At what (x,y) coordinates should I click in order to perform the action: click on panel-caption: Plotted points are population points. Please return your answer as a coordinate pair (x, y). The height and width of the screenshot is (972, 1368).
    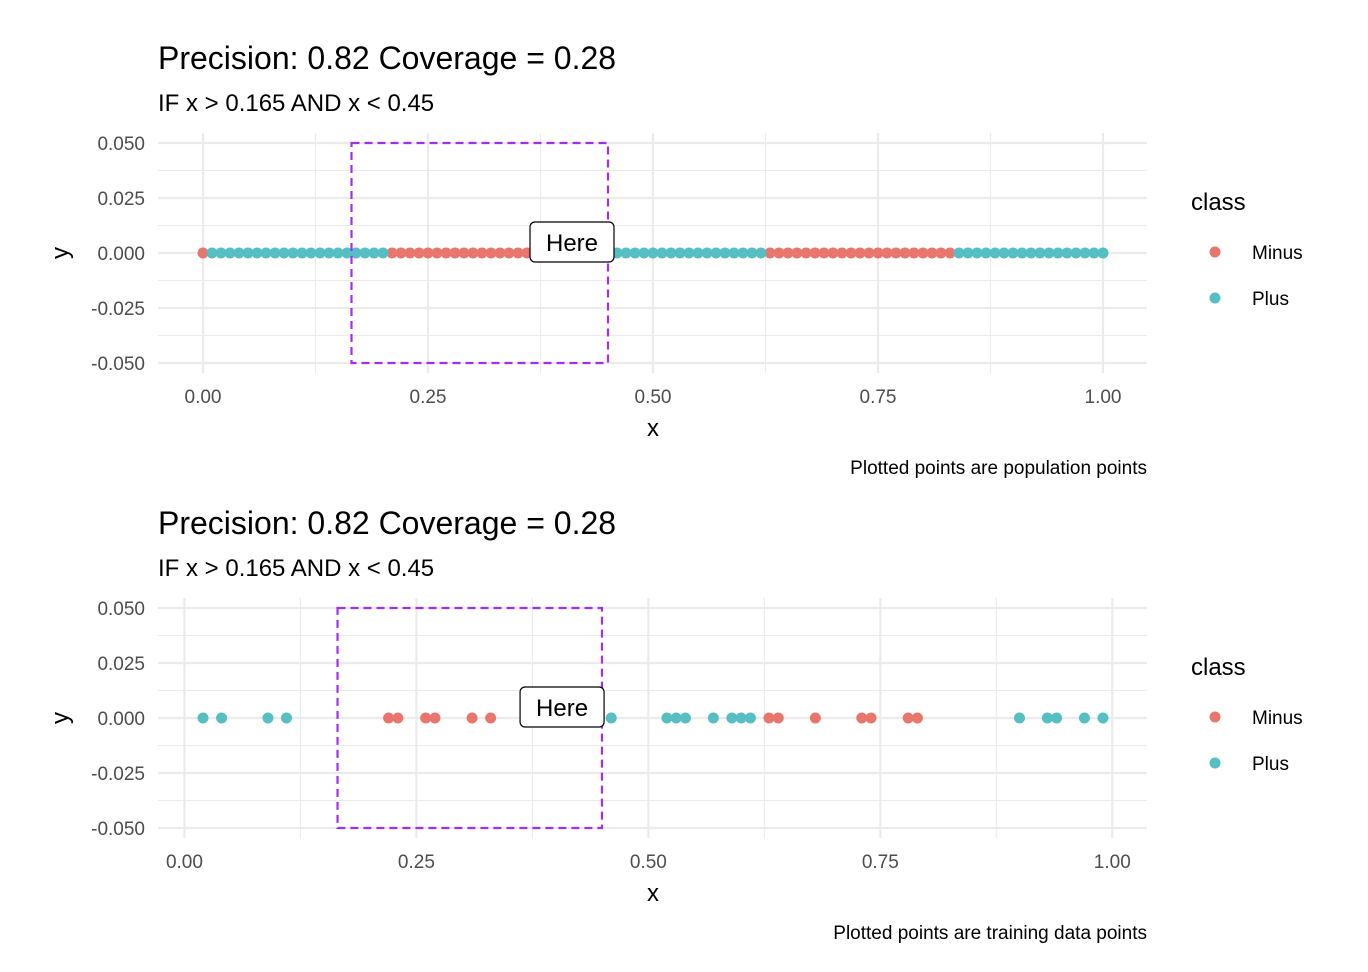
    Looking at the image, I should click on (998, 468).